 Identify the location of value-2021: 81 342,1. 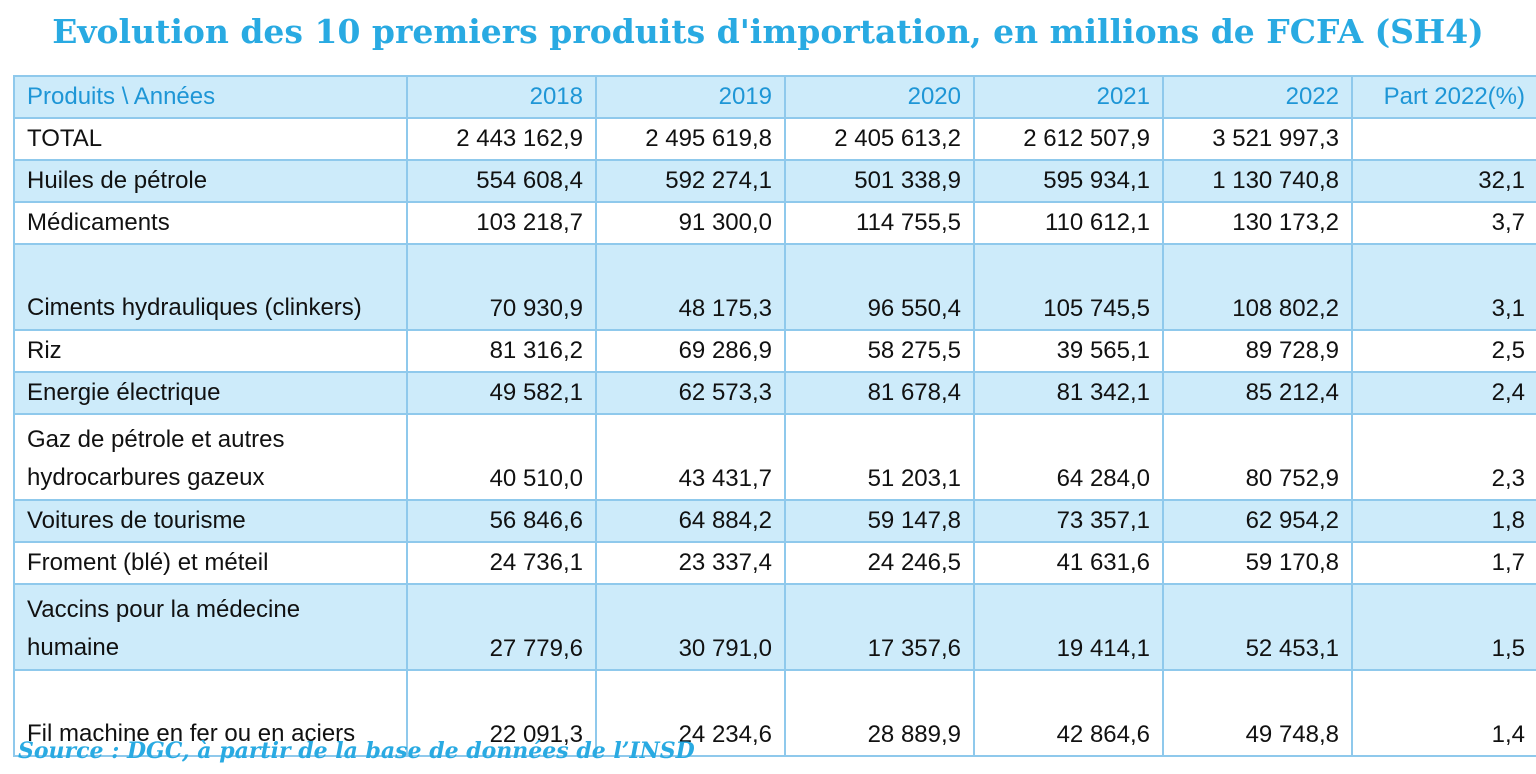
(1068, 393).